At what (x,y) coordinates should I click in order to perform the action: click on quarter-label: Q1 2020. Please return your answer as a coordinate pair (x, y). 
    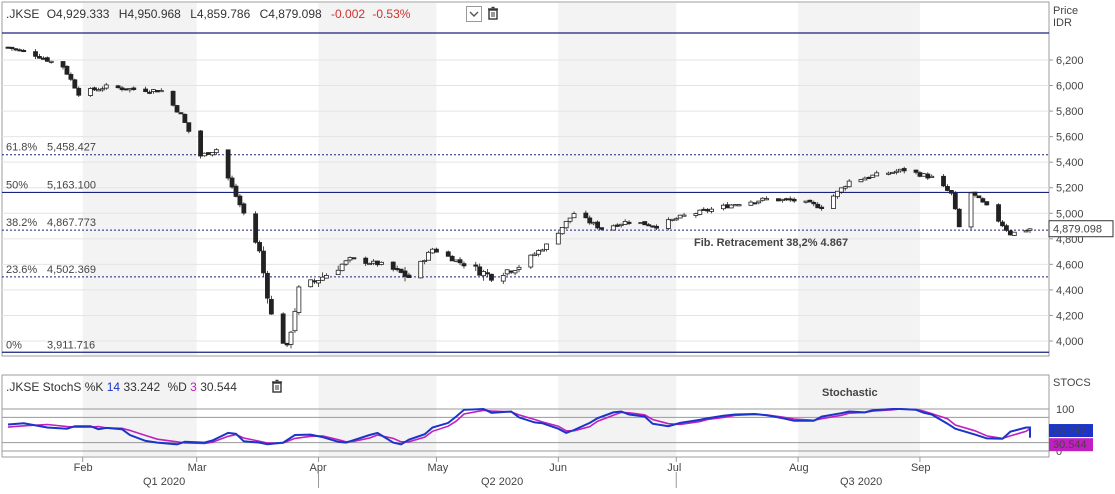
    Looking at the image, I should click on (164, 482).